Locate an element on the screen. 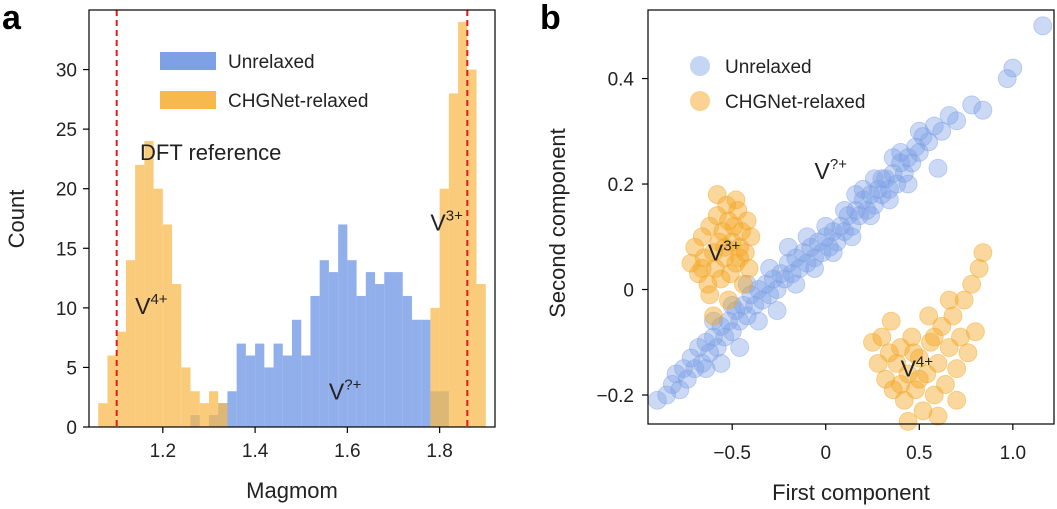 Image resolution: width=1057 pixels, height=509 pixels. hist-ylabel: Count is located at coordinates (16, 219).